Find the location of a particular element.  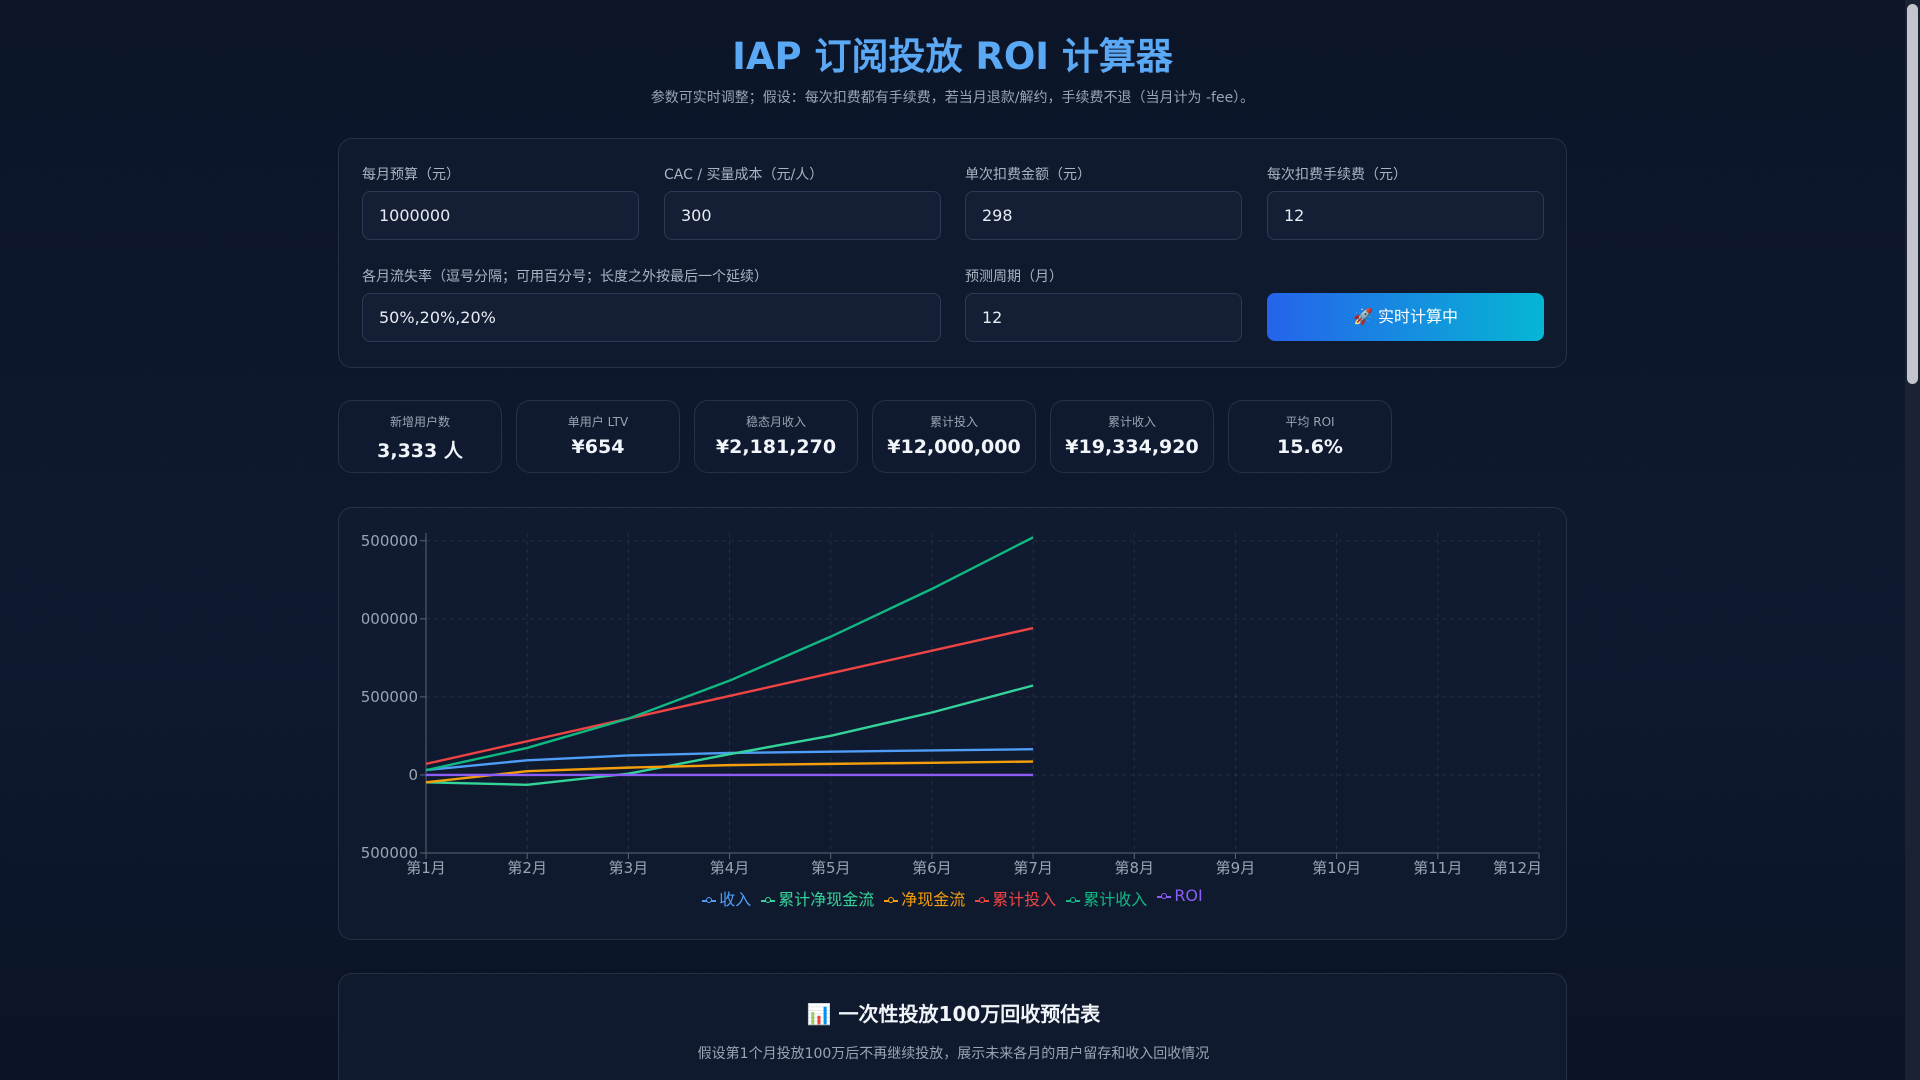

legend-label: 累计收入 is located at coordinates (1115, 899).